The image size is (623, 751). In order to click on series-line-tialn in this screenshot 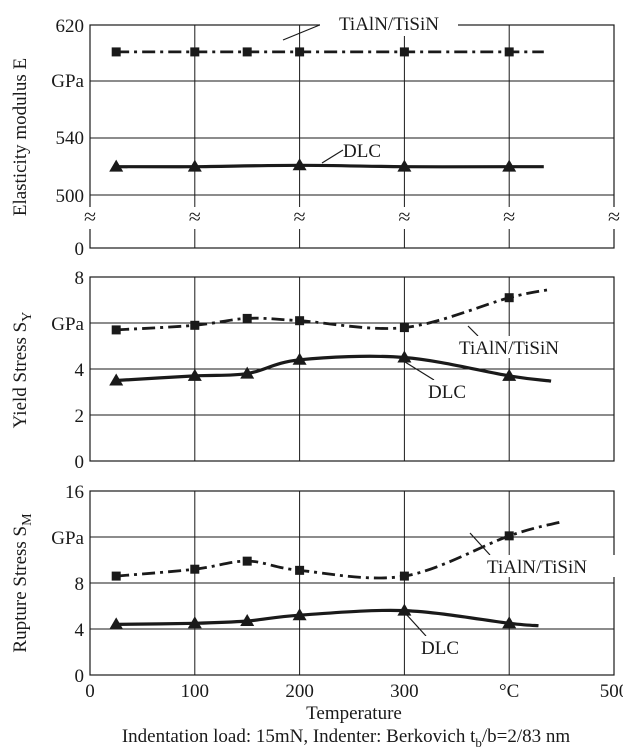, I will do `click(334, 309)`.